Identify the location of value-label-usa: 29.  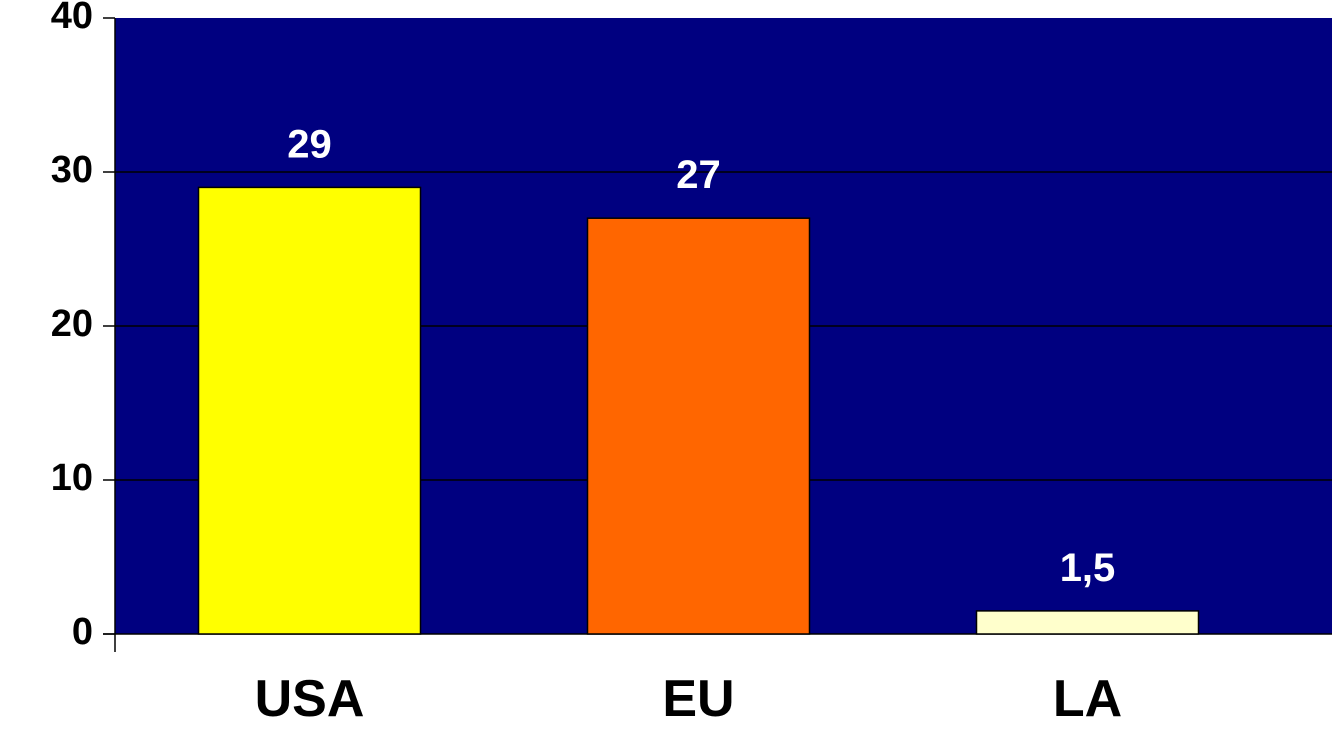
(309, 144).